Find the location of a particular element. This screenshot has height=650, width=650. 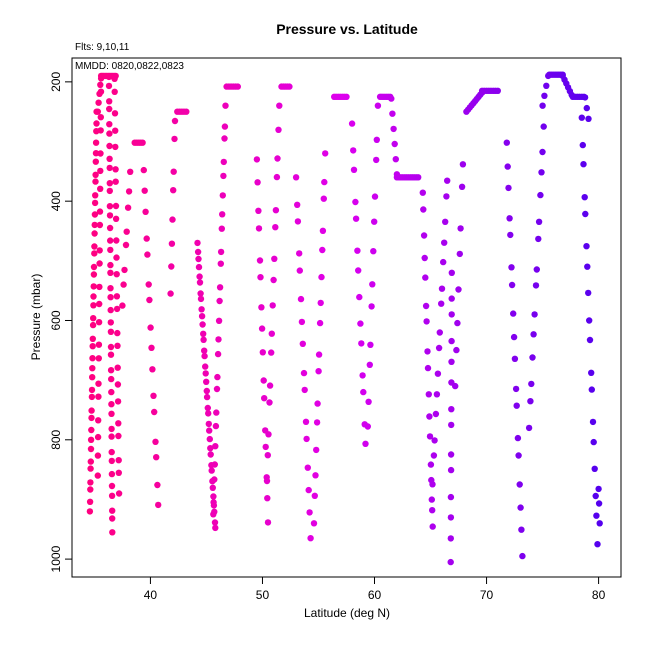

x-axis: 40 50 60 70 80 is located at coordinates (375, 589).